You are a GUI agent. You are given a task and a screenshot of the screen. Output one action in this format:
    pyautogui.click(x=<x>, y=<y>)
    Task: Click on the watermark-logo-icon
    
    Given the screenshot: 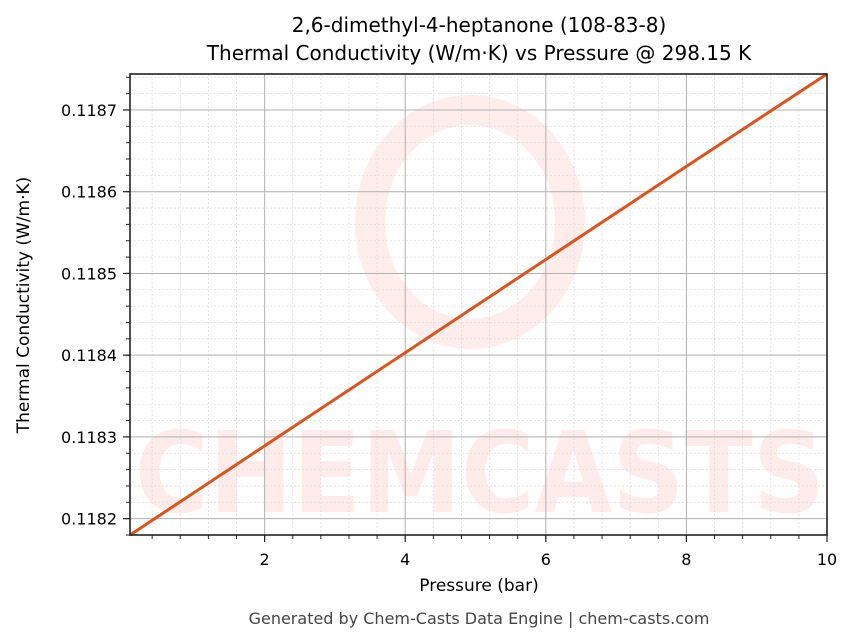 What is the action you would take?
    pyautogui.click(x=470, y=222)
    